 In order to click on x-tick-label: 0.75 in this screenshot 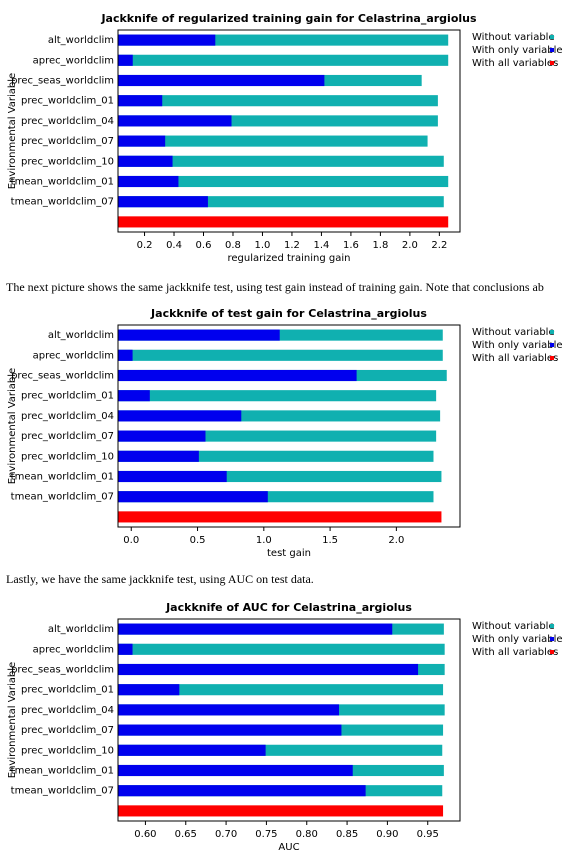, I will do `click(266, 834)`.